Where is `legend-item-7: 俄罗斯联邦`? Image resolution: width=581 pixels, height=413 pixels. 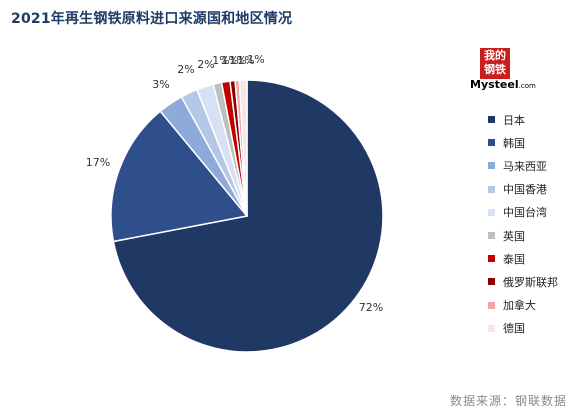
legend-item-7: 俄罗斯联邦 is located at coordinates (523, 281).